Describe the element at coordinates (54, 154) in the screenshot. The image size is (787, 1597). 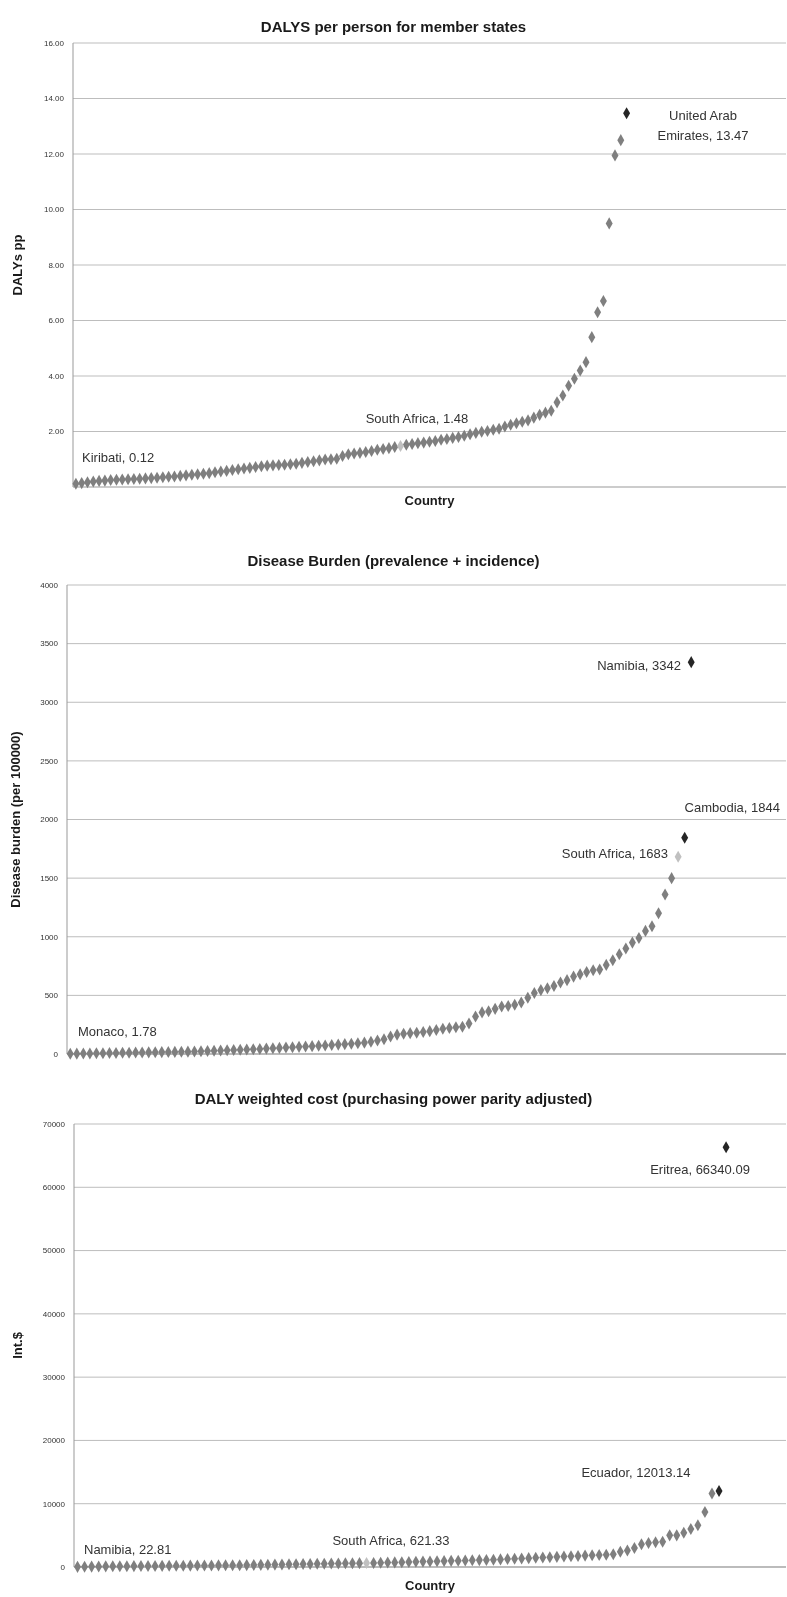
I see `y-tick-label: 12.00` at that location.